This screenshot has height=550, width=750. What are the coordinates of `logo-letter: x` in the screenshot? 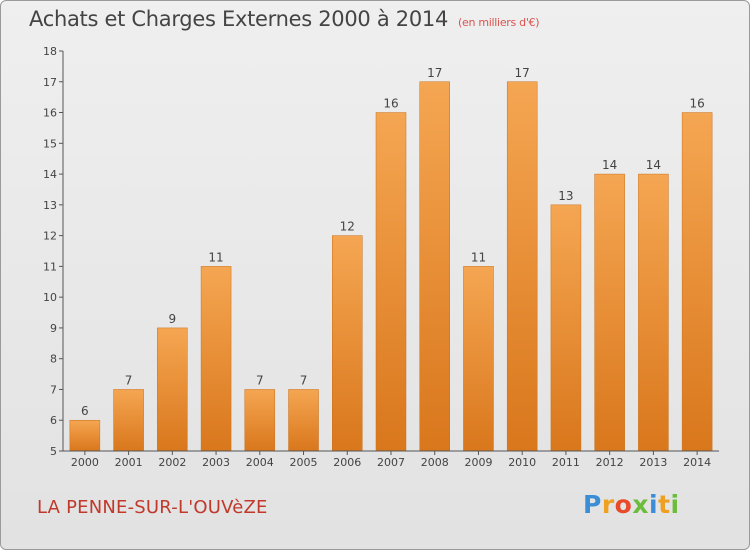 It's located at (640, 504).